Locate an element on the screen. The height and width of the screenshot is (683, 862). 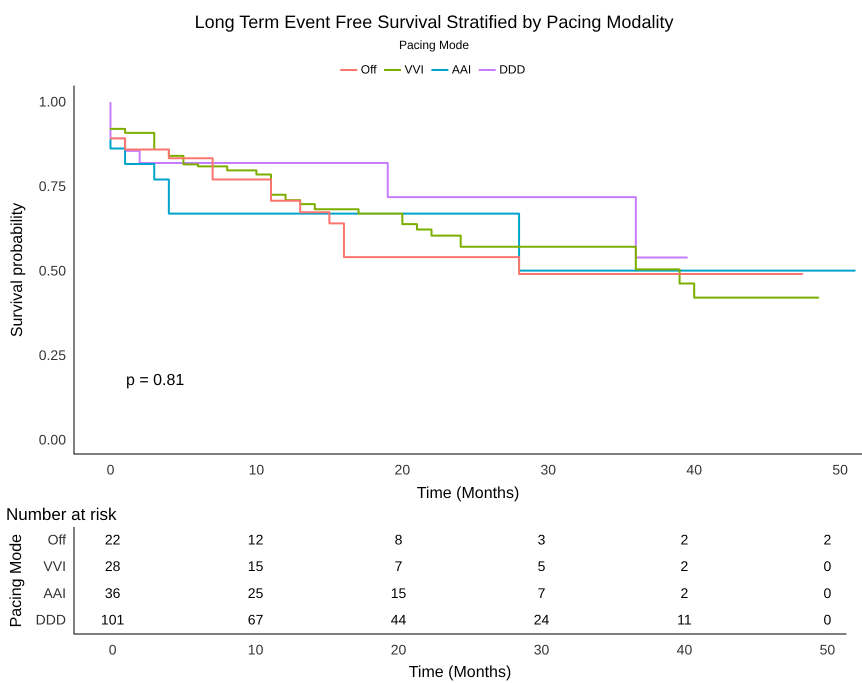
data-label: 67 is located at coordinates (256, 620).